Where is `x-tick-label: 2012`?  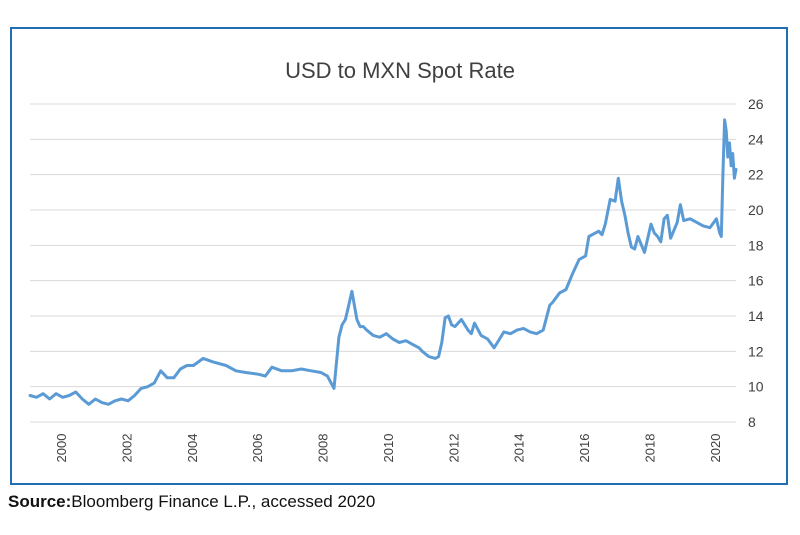 x-tick-label: 2012 is located at coordinates (453, 448).